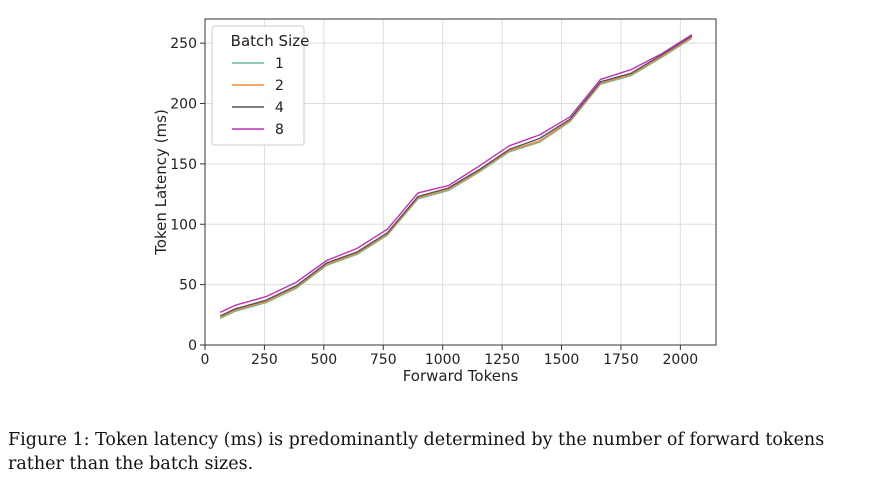 The image size is (871, 484). Describe the element at coordinates (188, 286) in the screenshot. I see `y-tick-label: 50` at that location.